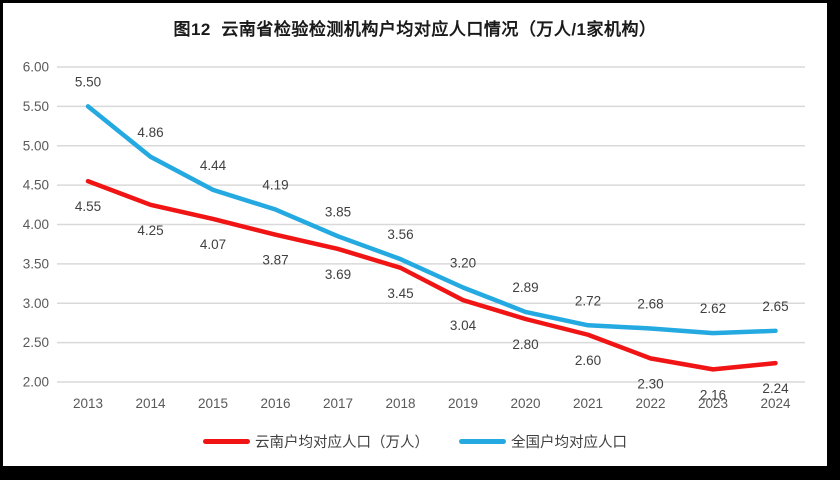  Describe the element at coordinates (36, 342) in the screenshot. I see `y-tick-label: 2.50` at that location.